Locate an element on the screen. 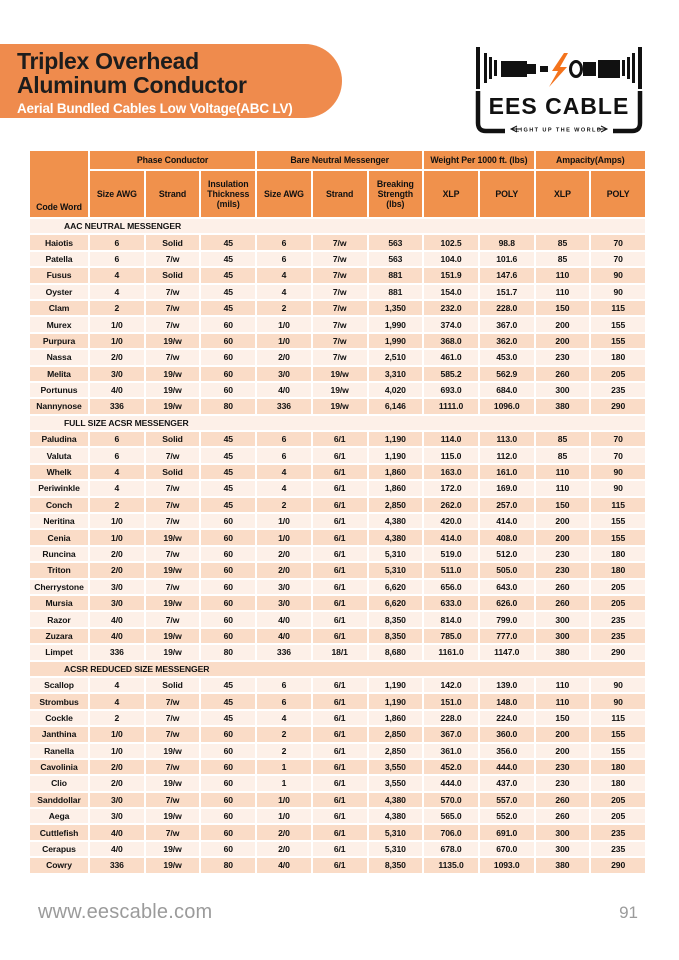 This screenshot has height=960, width=679. code-word-cell: Cenia is located at coordinates (59, 537).